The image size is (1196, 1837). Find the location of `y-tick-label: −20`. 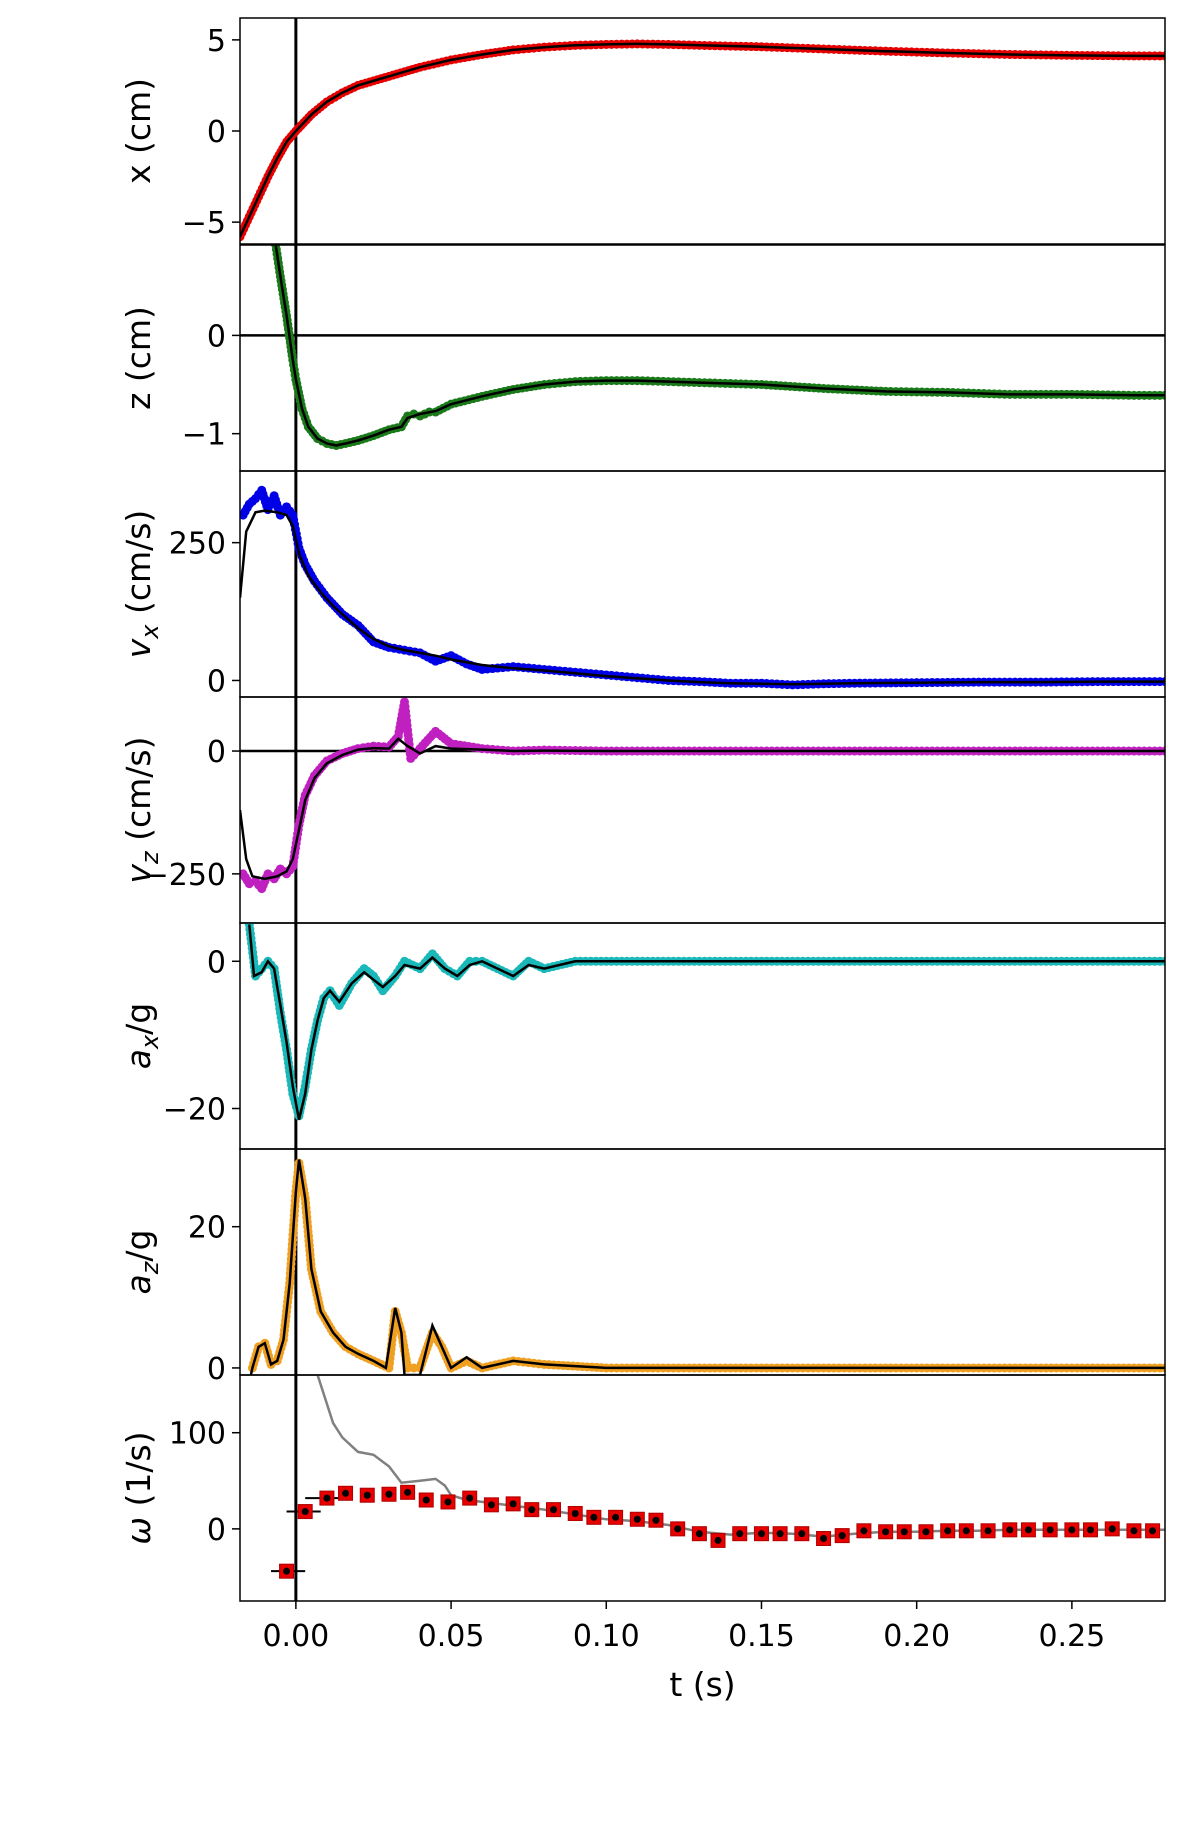

y-tick-label: −20 is located at coordinates (194, 1110).